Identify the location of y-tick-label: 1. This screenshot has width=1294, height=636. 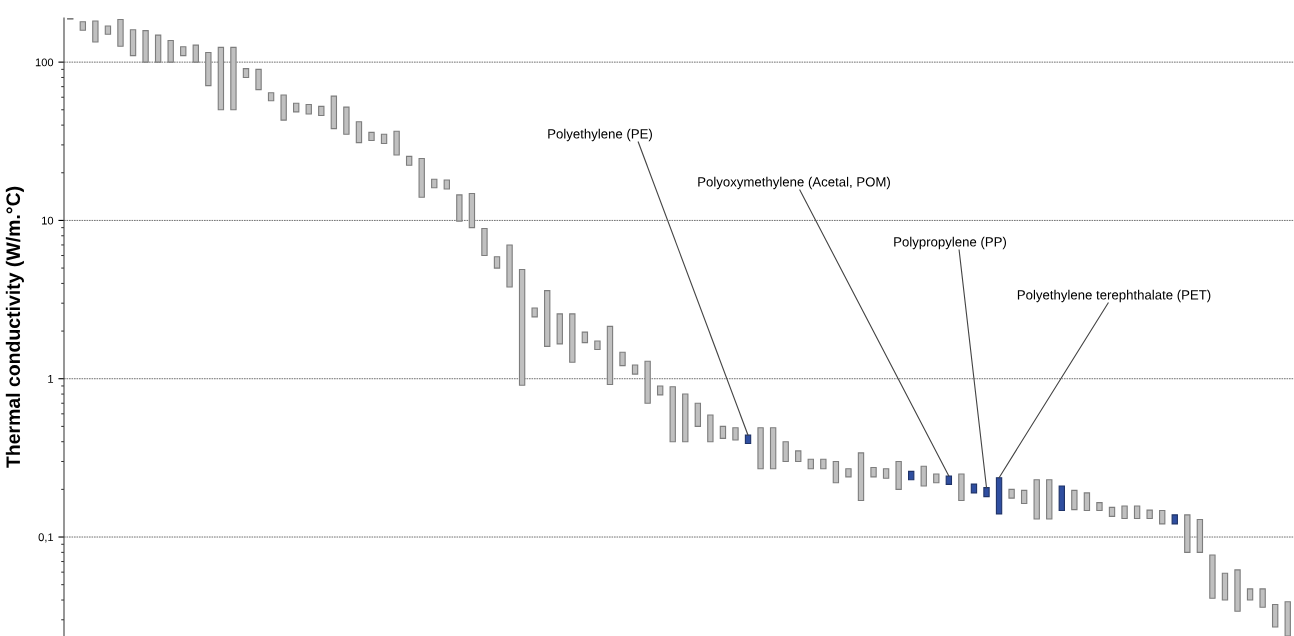
(51, 379).